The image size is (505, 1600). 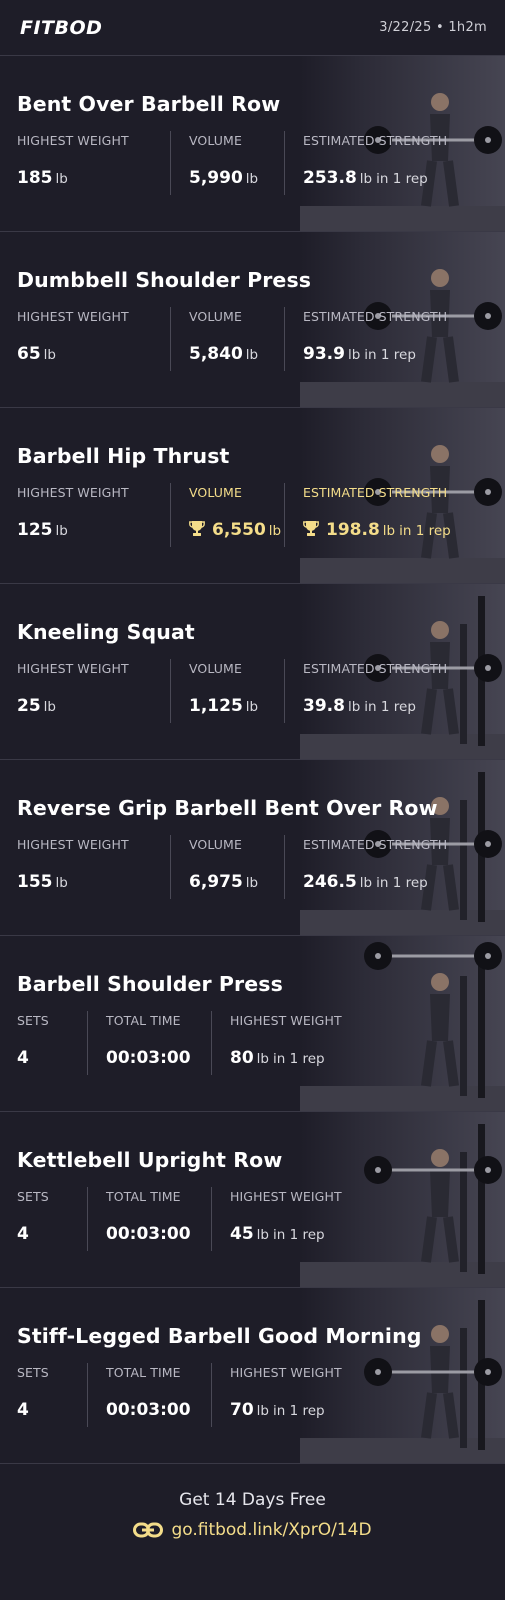 I want to click on link-icon, so click(x=148, y=1530).